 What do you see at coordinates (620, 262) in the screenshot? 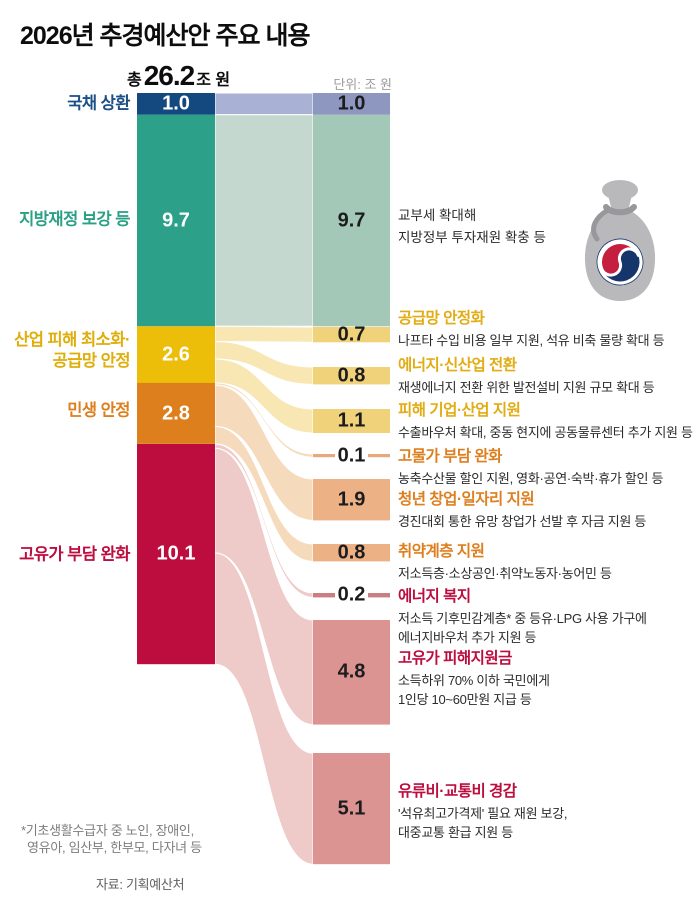
I see `korea-gov-emblem` at bounding box center [620, 262].